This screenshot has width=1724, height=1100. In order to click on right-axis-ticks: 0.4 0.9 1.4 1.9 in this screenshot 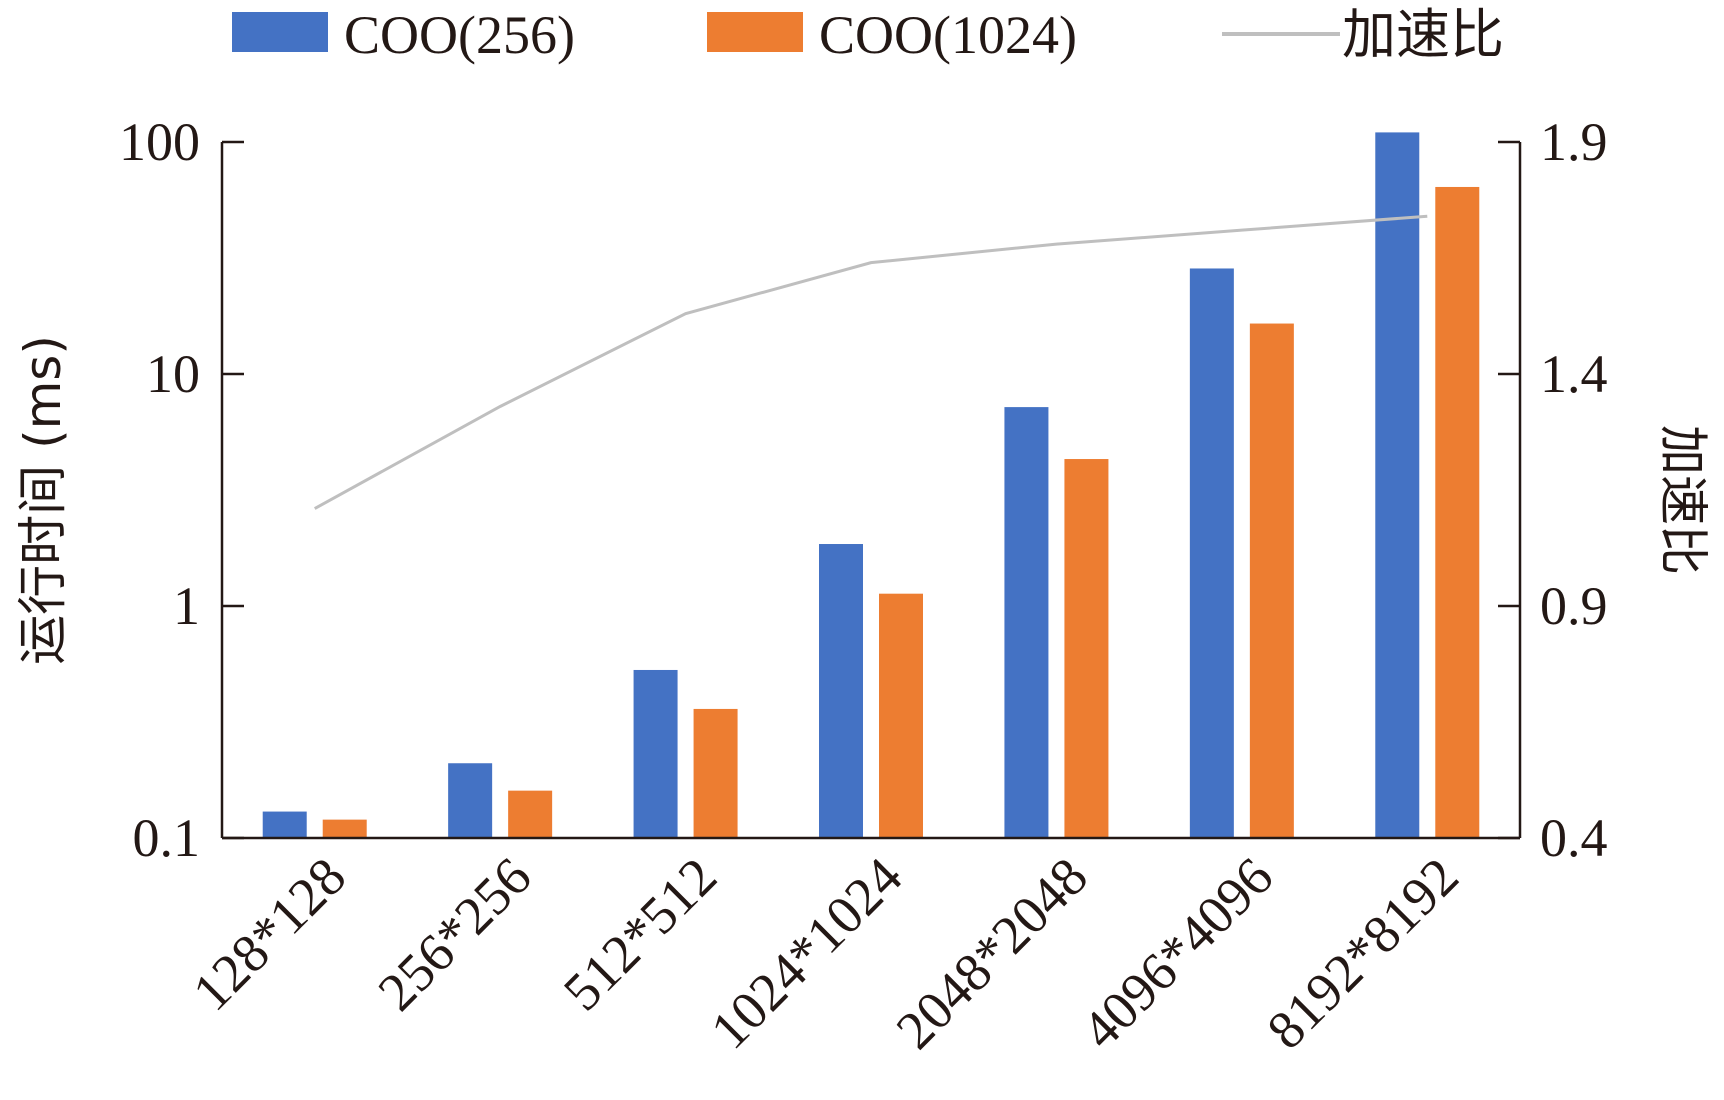, I will do `click(1553, 490)`.